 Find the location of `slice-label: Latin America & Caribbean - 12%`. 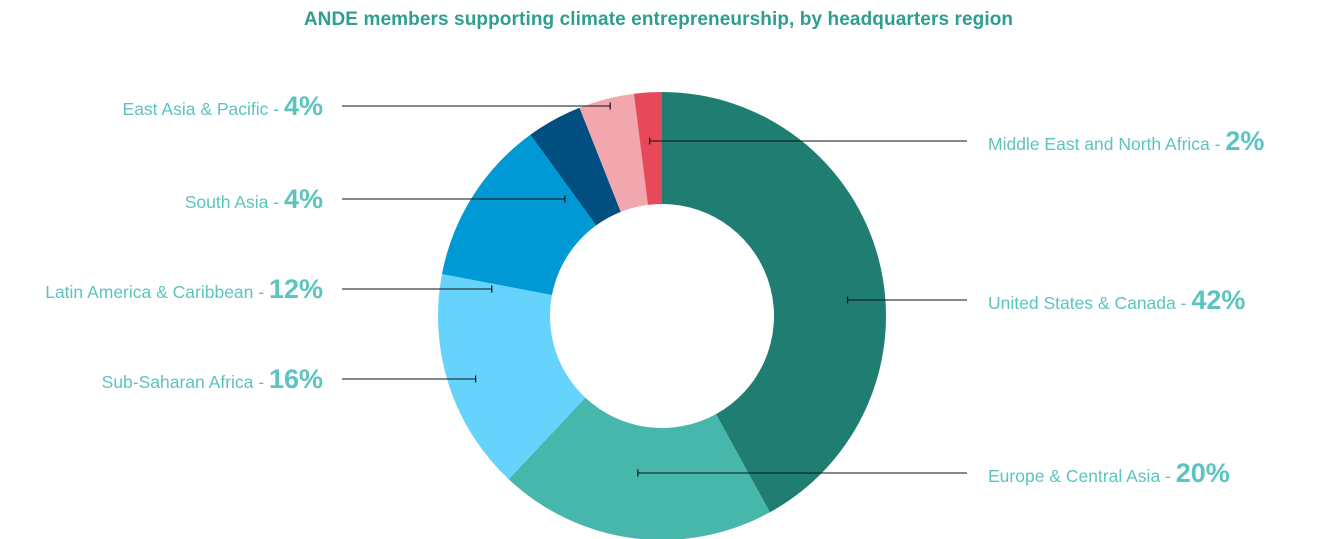

slice-label: Latin America & Caribbean - 12% is located at coordinates (184, 289).